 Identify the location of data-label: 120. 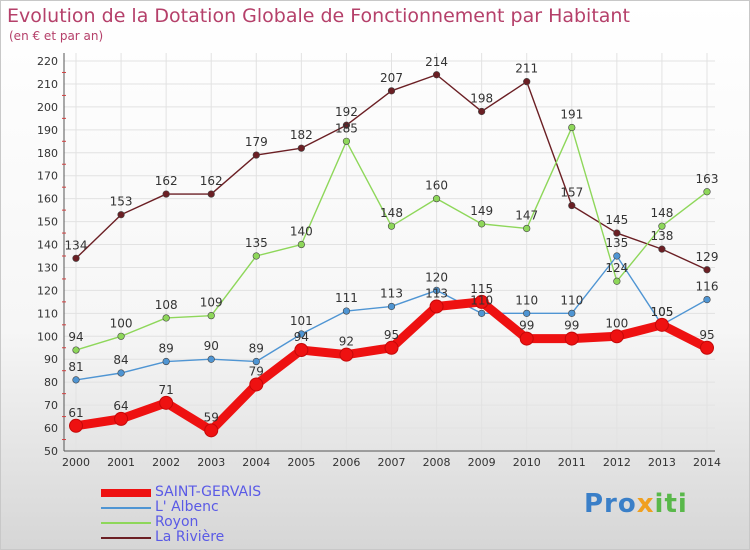
(436, 277).